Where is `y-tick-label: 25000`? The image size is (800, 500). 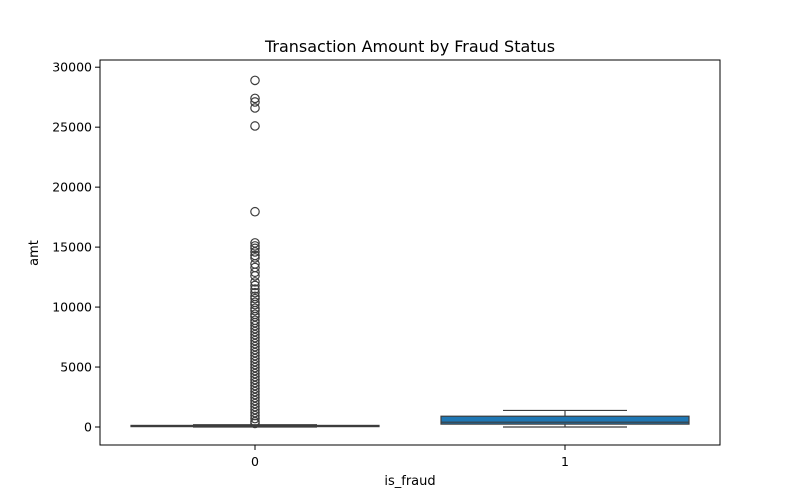
y-tick-label: 25000 is located at coordinates (72, 127).